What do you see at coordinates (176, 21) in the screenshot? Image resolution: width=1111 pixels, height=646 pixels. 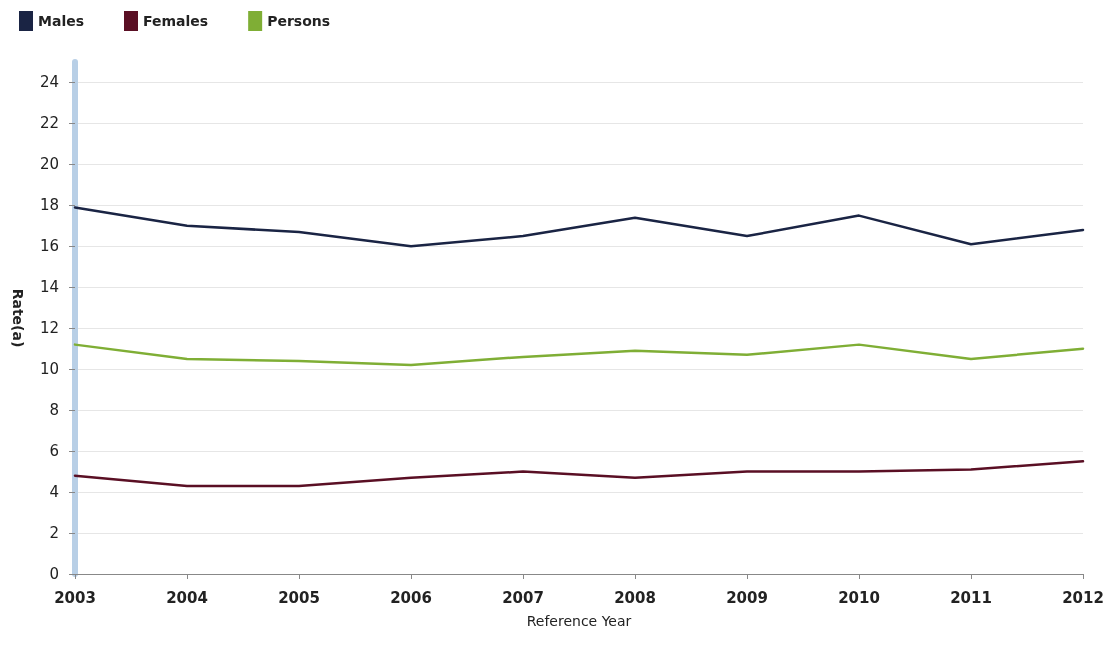 I see `legend-label: Females` at bounding box center [176, 21].